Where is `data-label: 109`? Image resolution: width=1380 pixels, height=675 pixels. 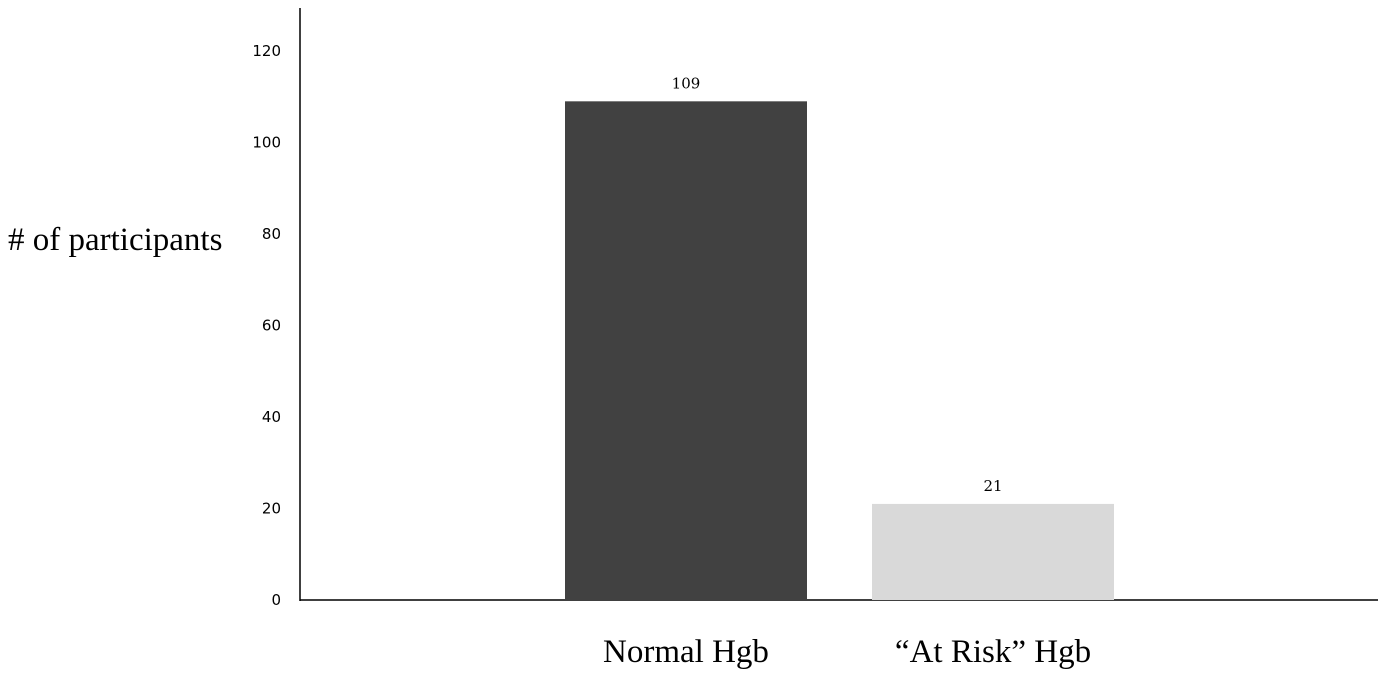
data-label: 109 is located at coordinates (686, 83).